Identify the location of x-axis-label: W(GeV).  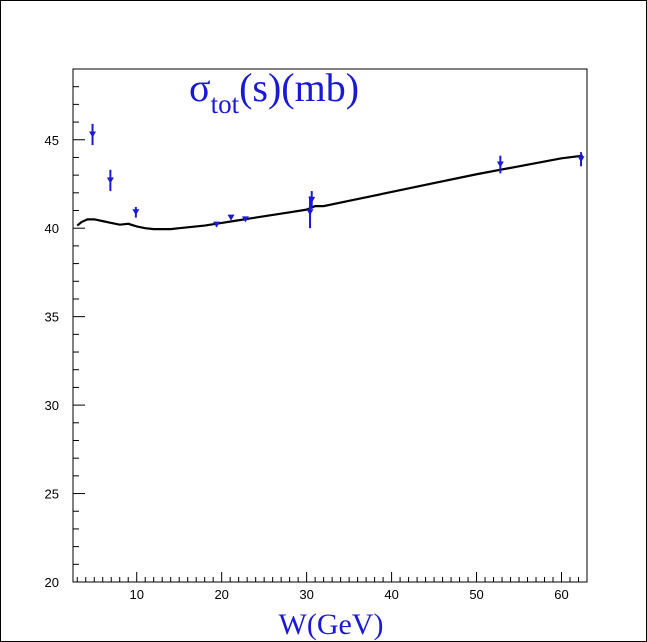
(331, 624).